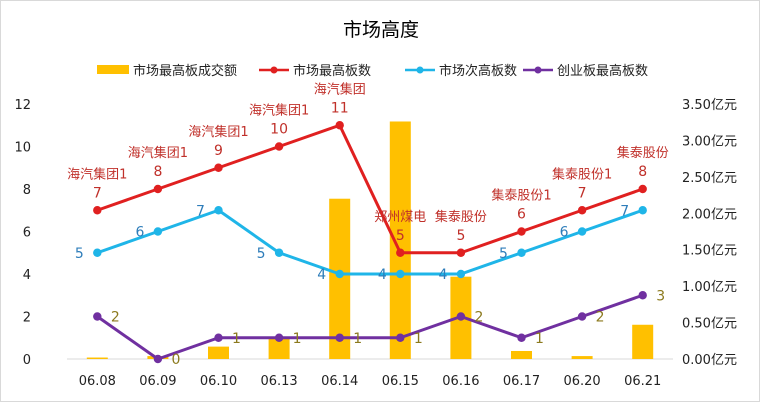 Image resolution: width=760 pixels, height=403 pixels. What do you see at coordinates (27, 233) in the screenshot?
I see `left-axis-tick-label: 6` at bounding box center [27, 233].